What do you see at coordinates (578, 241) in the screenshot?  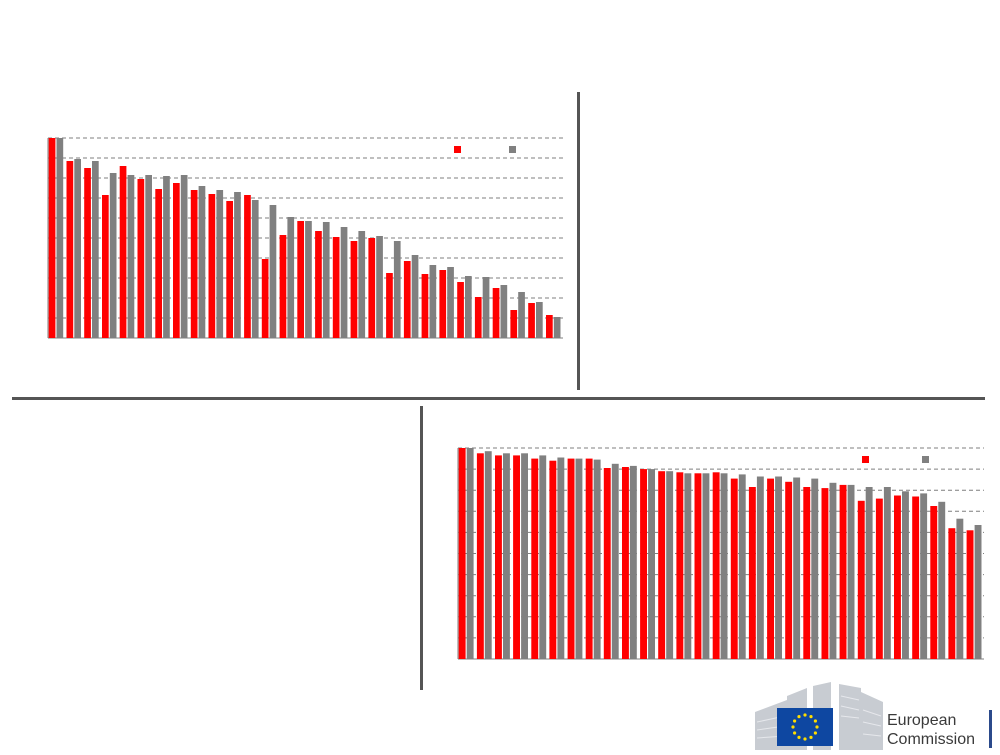 I see `vertical-divider-top` at bounding box center [578, 241].